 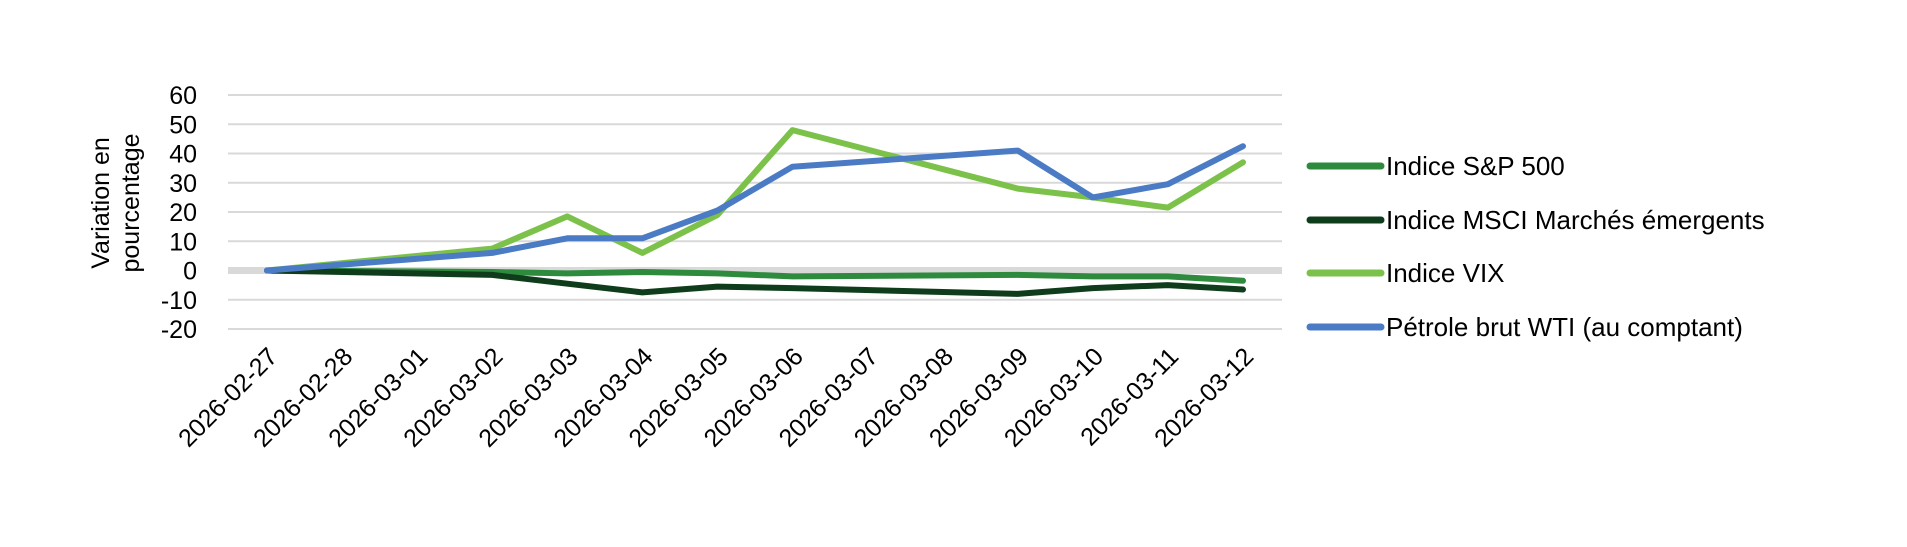 What do you see at coordinates (190, 272) in the screenshot?
I see `y-tick-label: 0` at bounding box center [190, 272].